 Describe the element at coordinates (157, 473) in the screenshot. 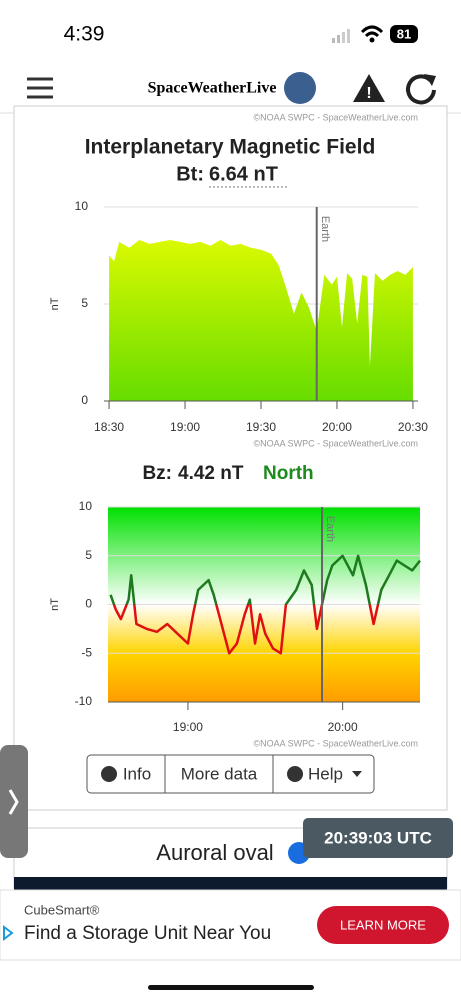

I see `bz-label: Bz:` at that location.